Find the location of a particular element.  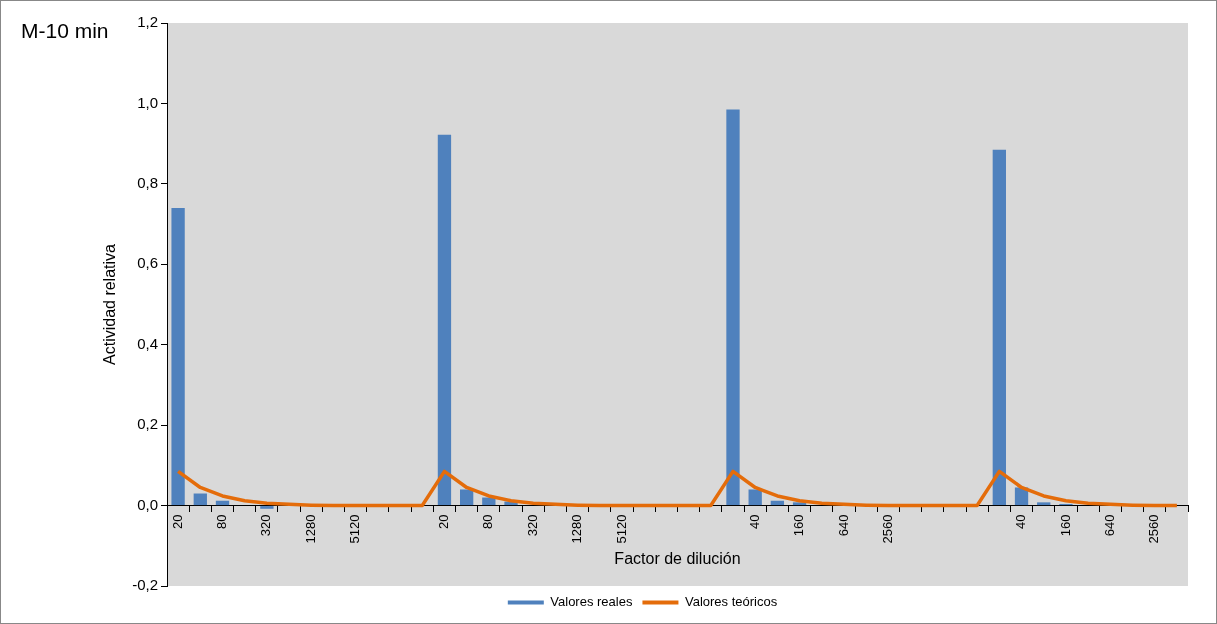

y-tick-label: 1,2 is located at coordinates (147, 22).